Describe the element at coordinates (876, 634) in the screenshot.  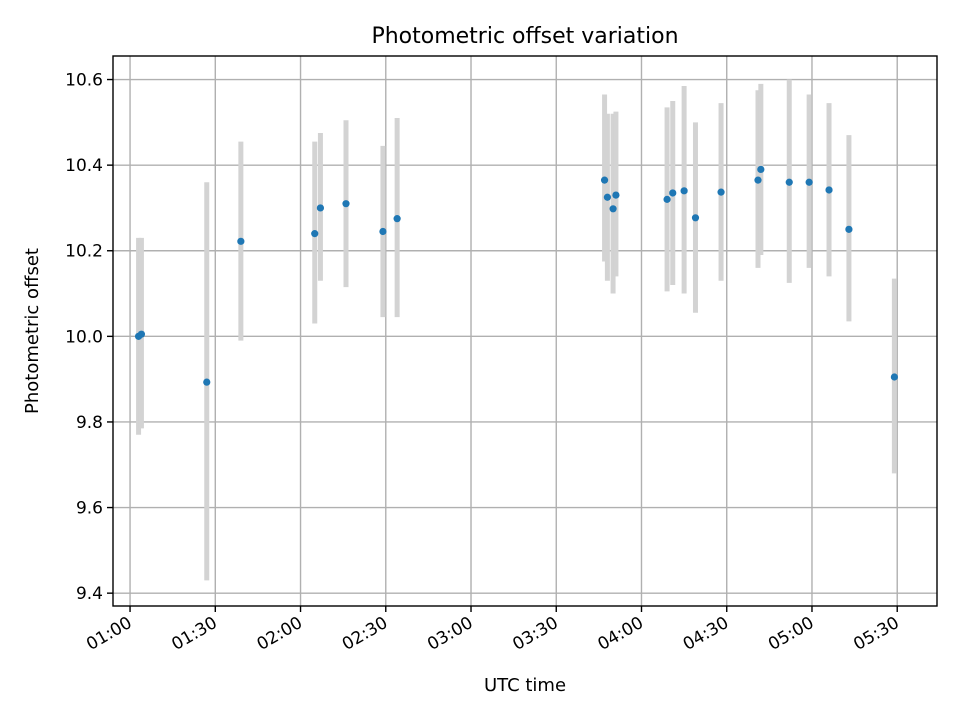
I see `x-tick-label: 05:30` at that location.